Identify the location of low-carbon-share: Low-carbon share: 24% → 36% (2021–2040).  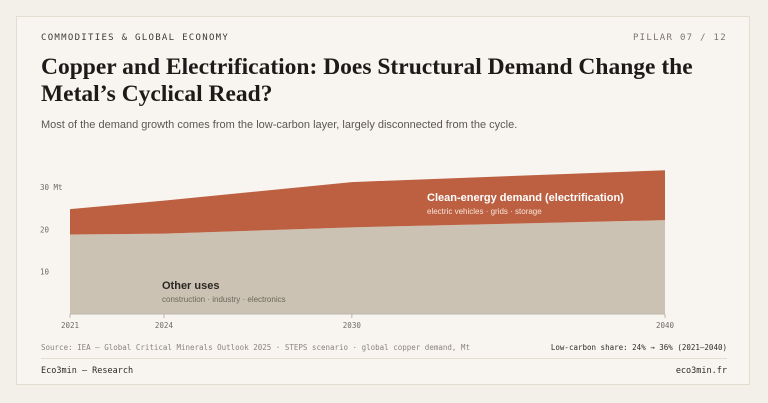
(638, 347).